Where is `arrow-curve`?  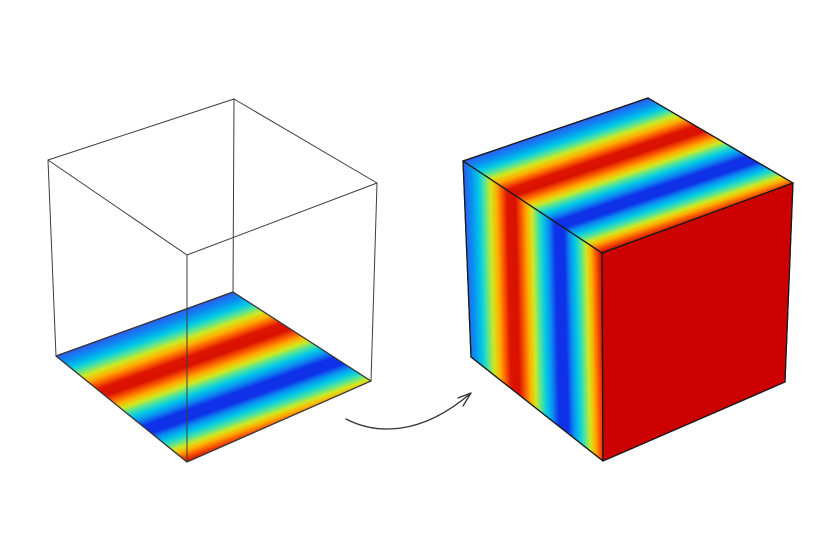 arrow-curve is located at coordinates (408, 411).